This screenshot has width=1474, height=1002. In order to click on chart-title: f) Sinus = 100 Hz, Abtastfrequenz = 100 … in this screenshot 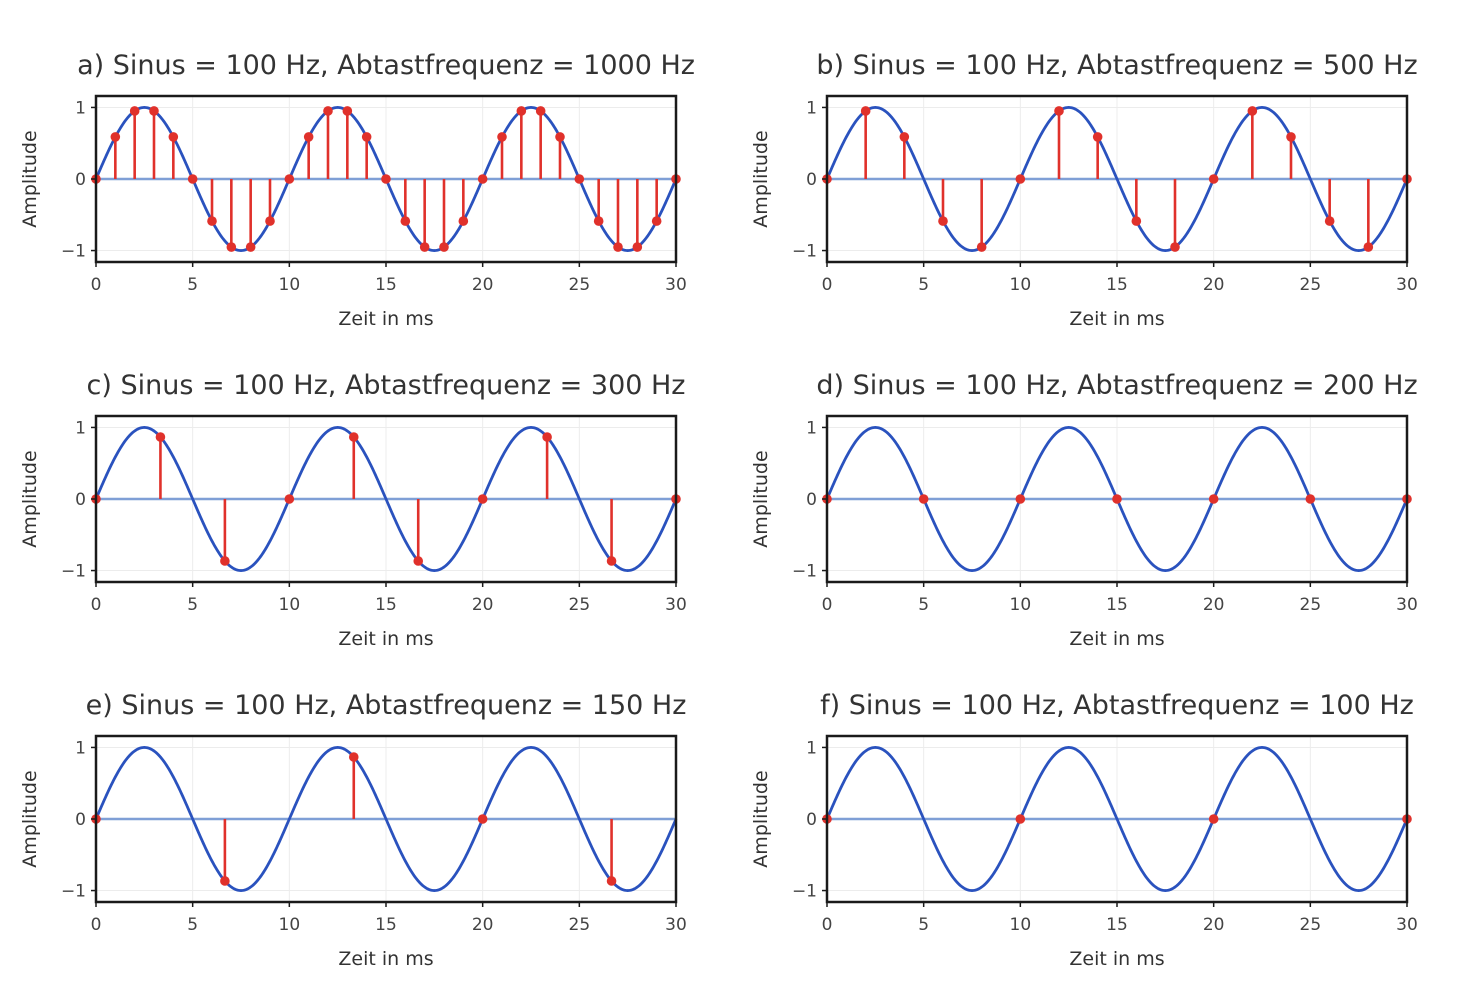, I will do `click(1117, 705)`.